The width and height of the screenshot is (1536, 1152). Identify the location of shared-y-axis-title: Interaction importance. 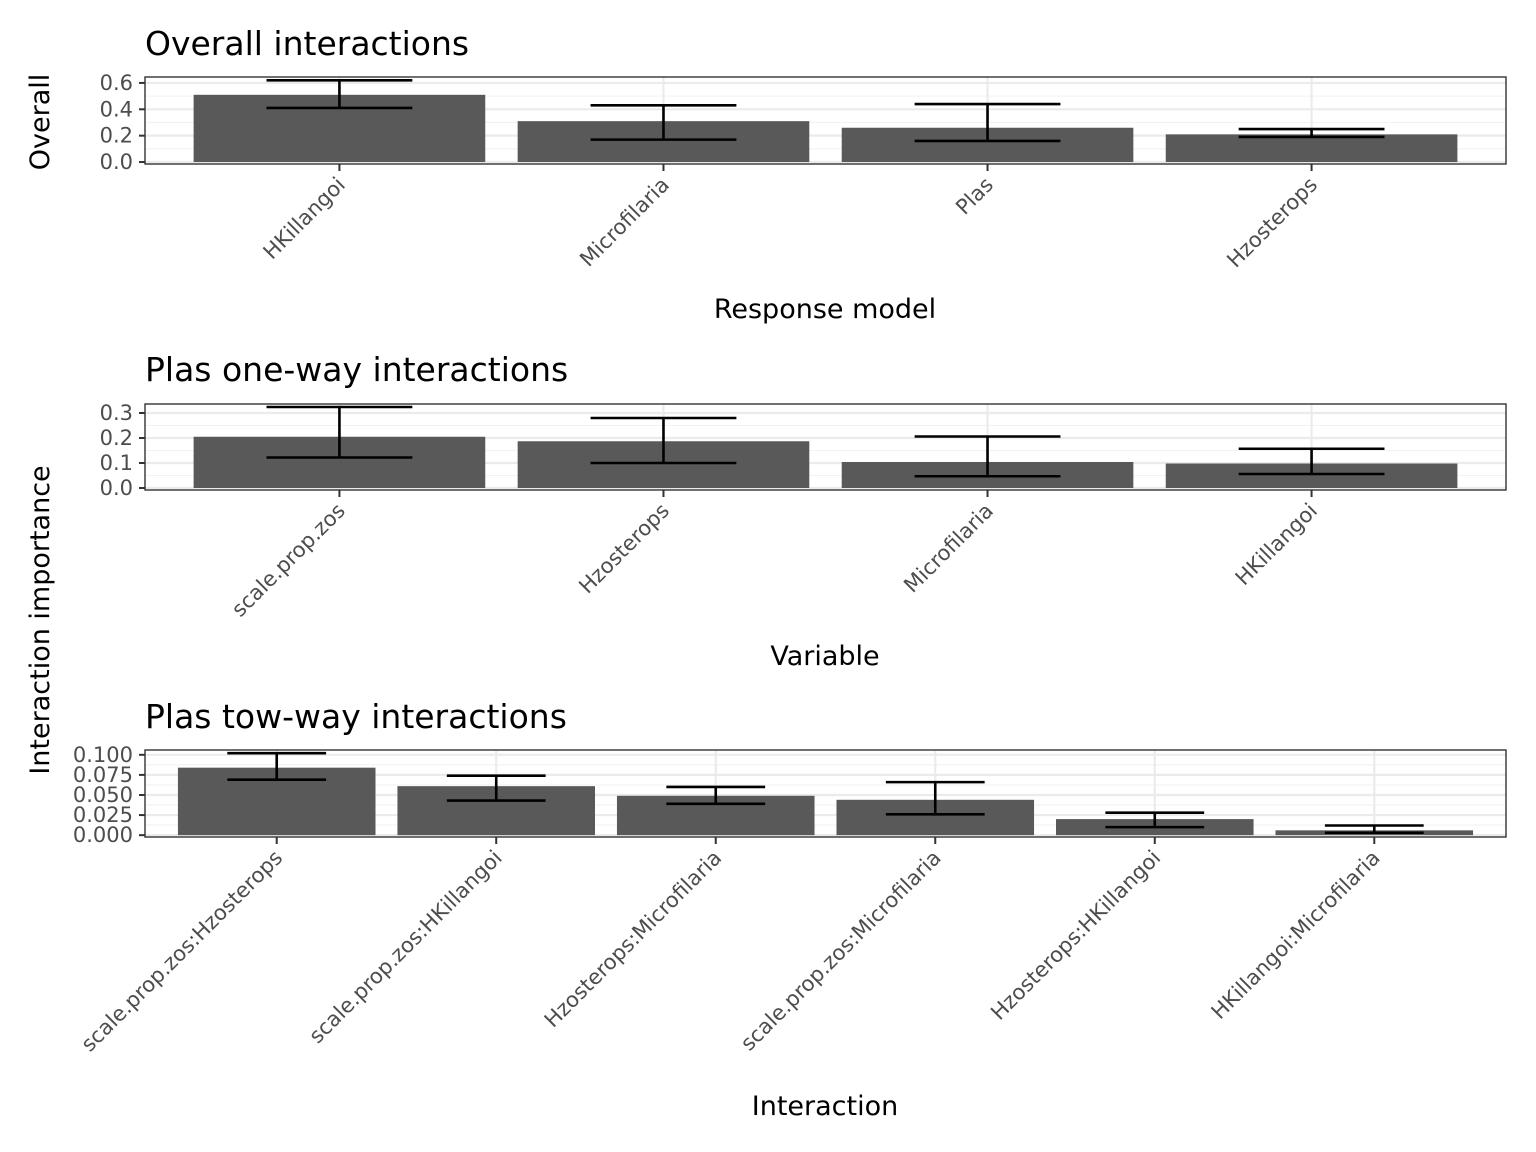
(40, 619).